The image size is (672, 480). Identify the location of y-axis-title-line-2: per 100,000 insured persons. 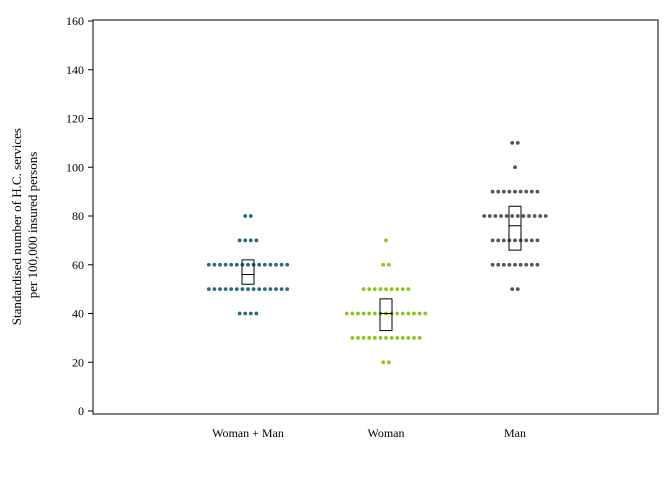
(32, 225).